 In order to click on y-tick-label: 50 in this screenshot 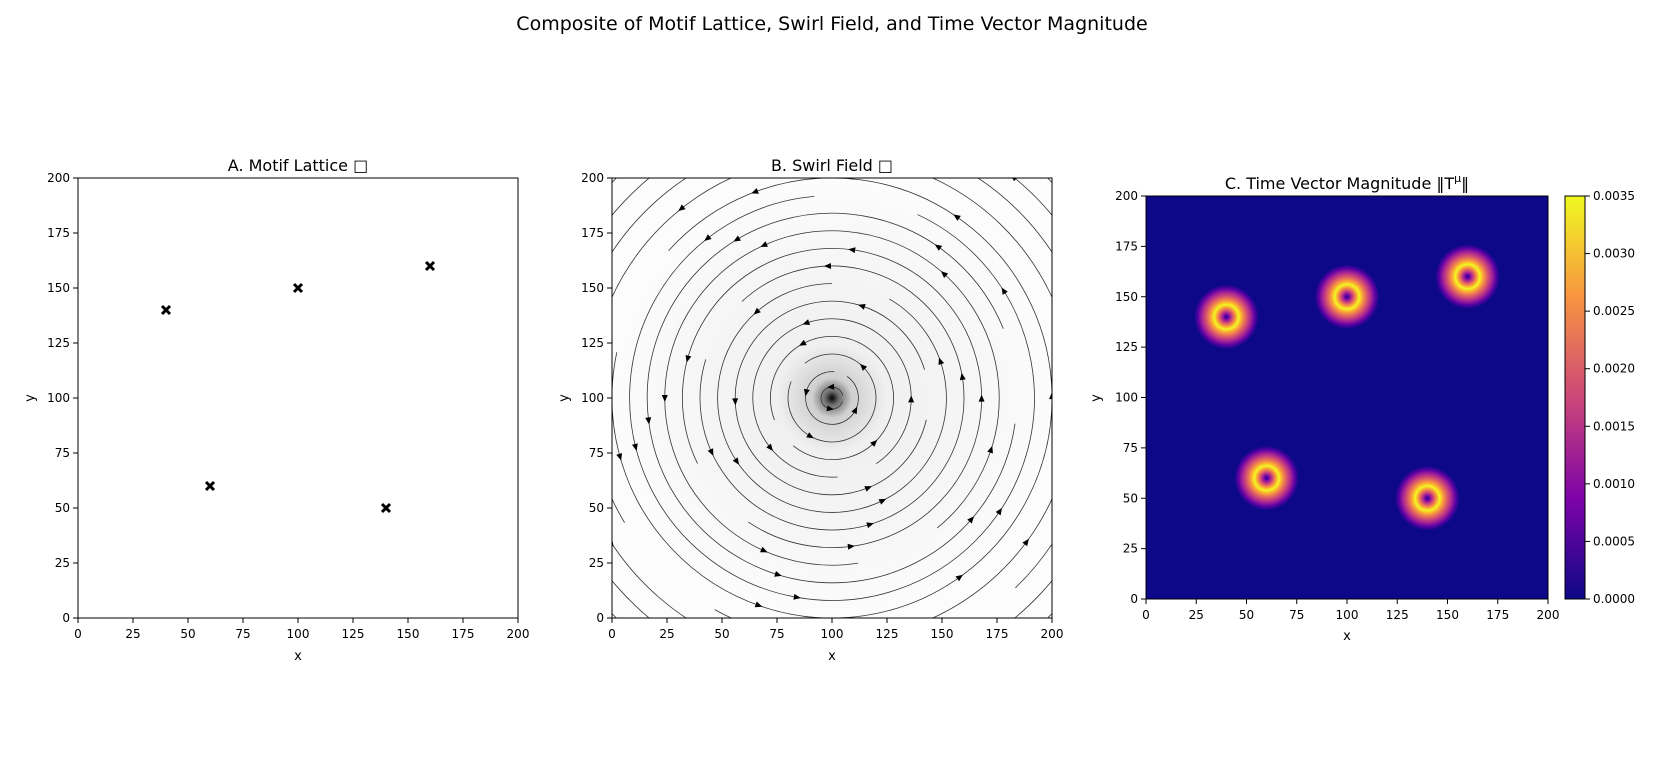, I will do `click(1130, 498)`.